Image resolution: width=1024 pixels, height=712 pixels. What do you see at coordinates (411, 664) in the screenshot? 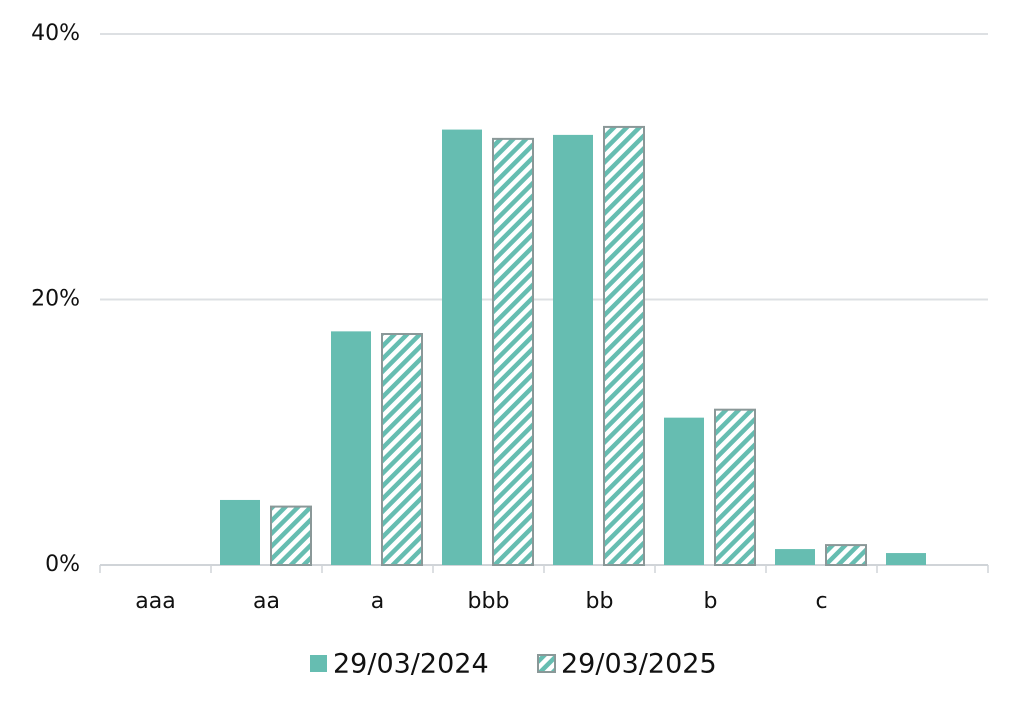
I see `legend-label: 29/03/2024` at bounding box center [411, 664].